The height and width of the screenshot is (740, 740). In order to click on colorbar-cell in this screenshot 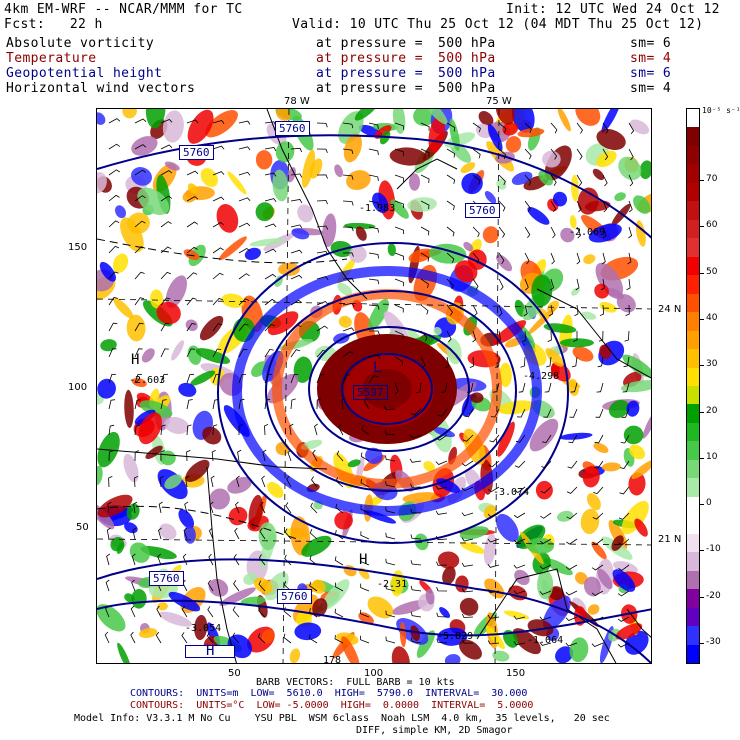, I will do `click(693, 414)`.